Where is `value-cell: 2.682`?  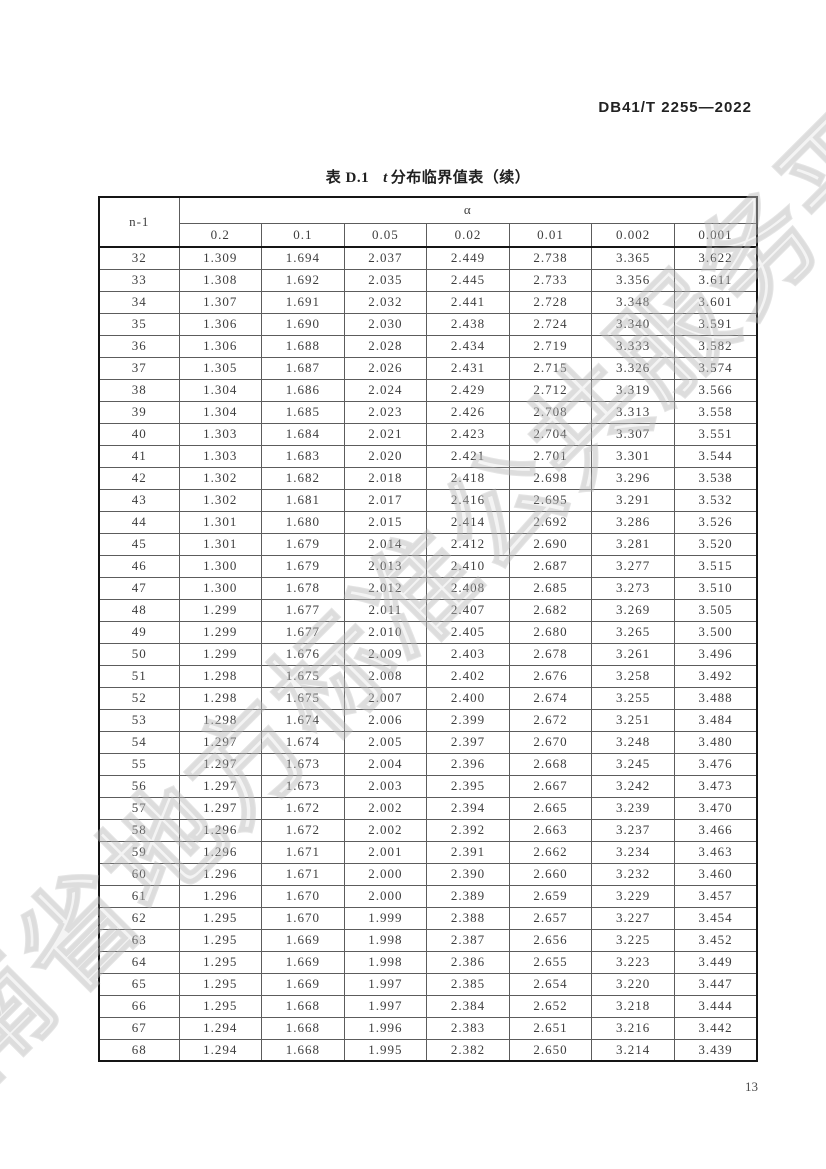
value-cell: 2.682 is located at coordinates (550, 610).